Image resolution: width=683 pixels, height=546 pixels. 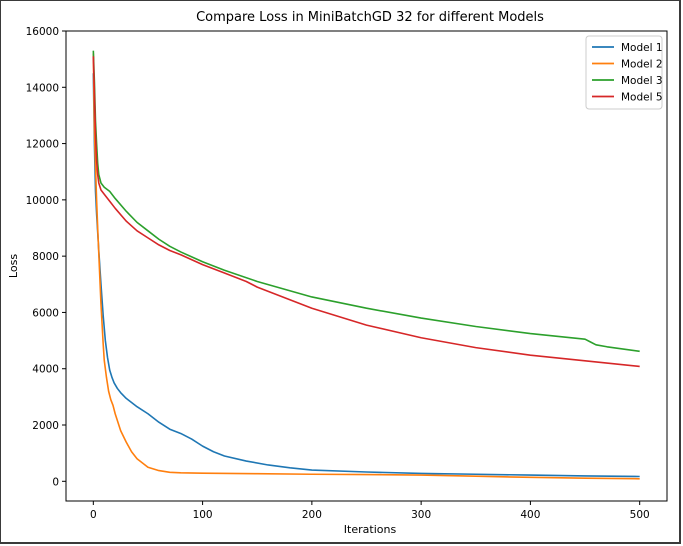 I want to click on y-tick-label: 4000, so click(x=45, y=370).